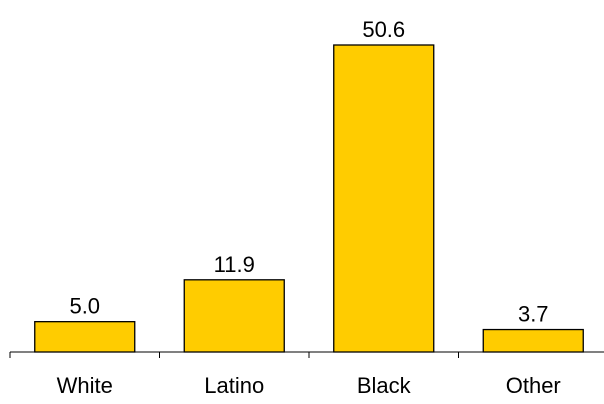  What do you see at coordinates (533, 340) in the screenshot?
I see `bar-other` at bounding box center [533, 340].